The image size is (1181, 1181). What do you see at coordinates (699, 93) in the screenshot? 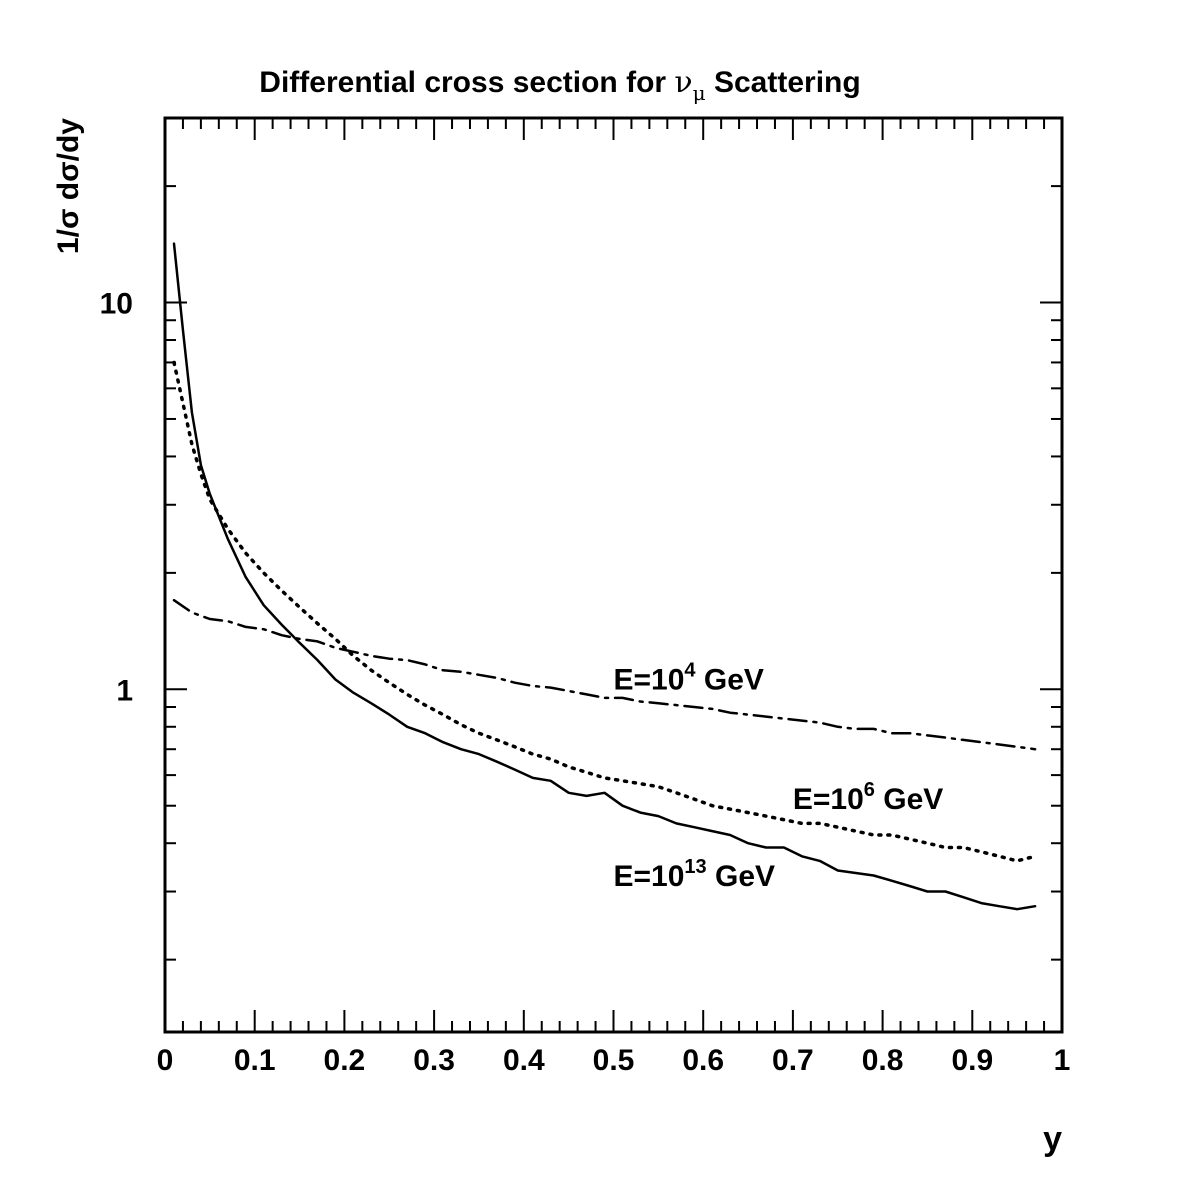
I see `title-mu: μ` at bounding box center [699, 93].